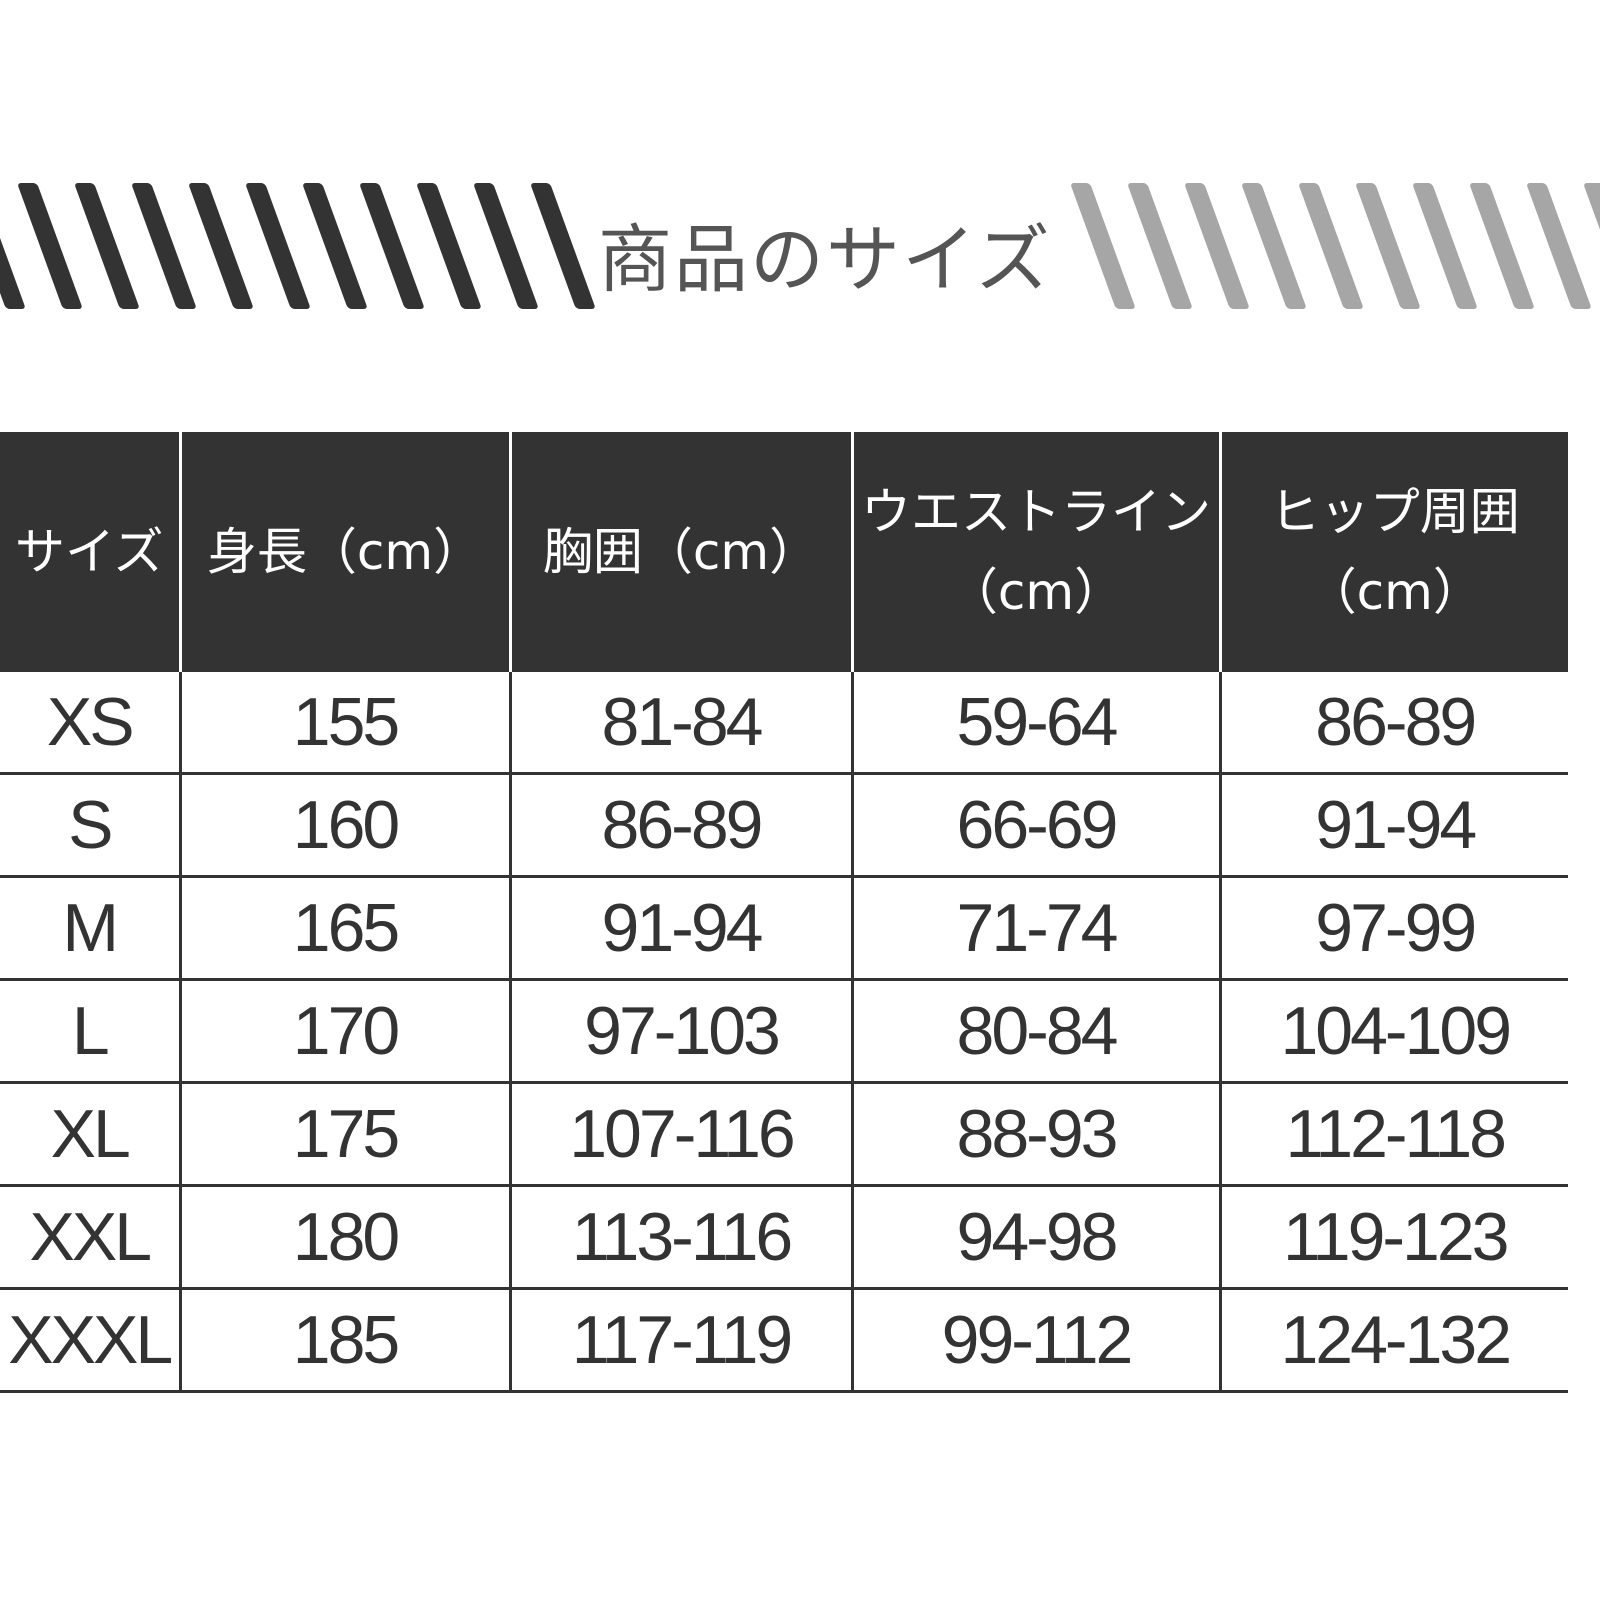  What do you see at coordinates (90, 1237) in the screenshot?
I see `table-cell: XXL` at bounding box center [90, 1237].